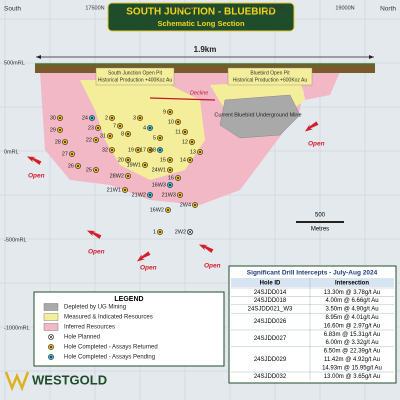 The width and height of the screenshot is (400, 400). Describe the element at coordinates (351, 310) in the screenshot. I see `intersection: 3.50m @ 4.90g/t Au` at that location.